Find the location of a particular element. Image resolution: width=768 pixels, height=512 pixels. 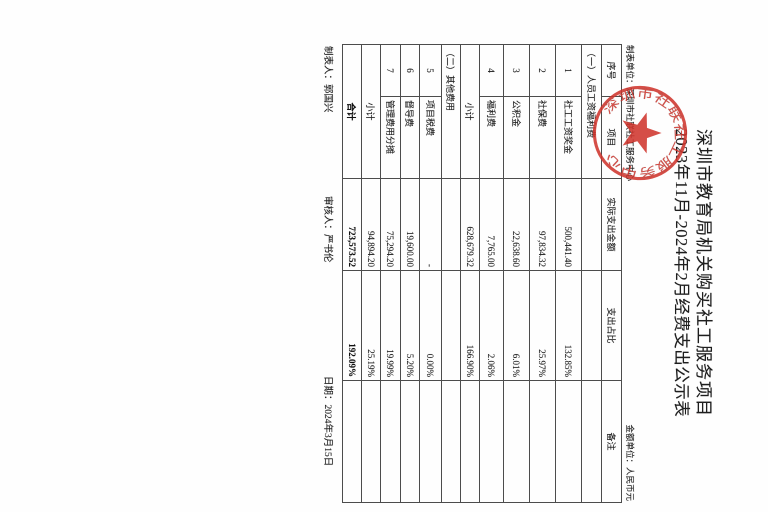

data-row: 5 项目税费 -0.00% is located at coordinates (430, 273).